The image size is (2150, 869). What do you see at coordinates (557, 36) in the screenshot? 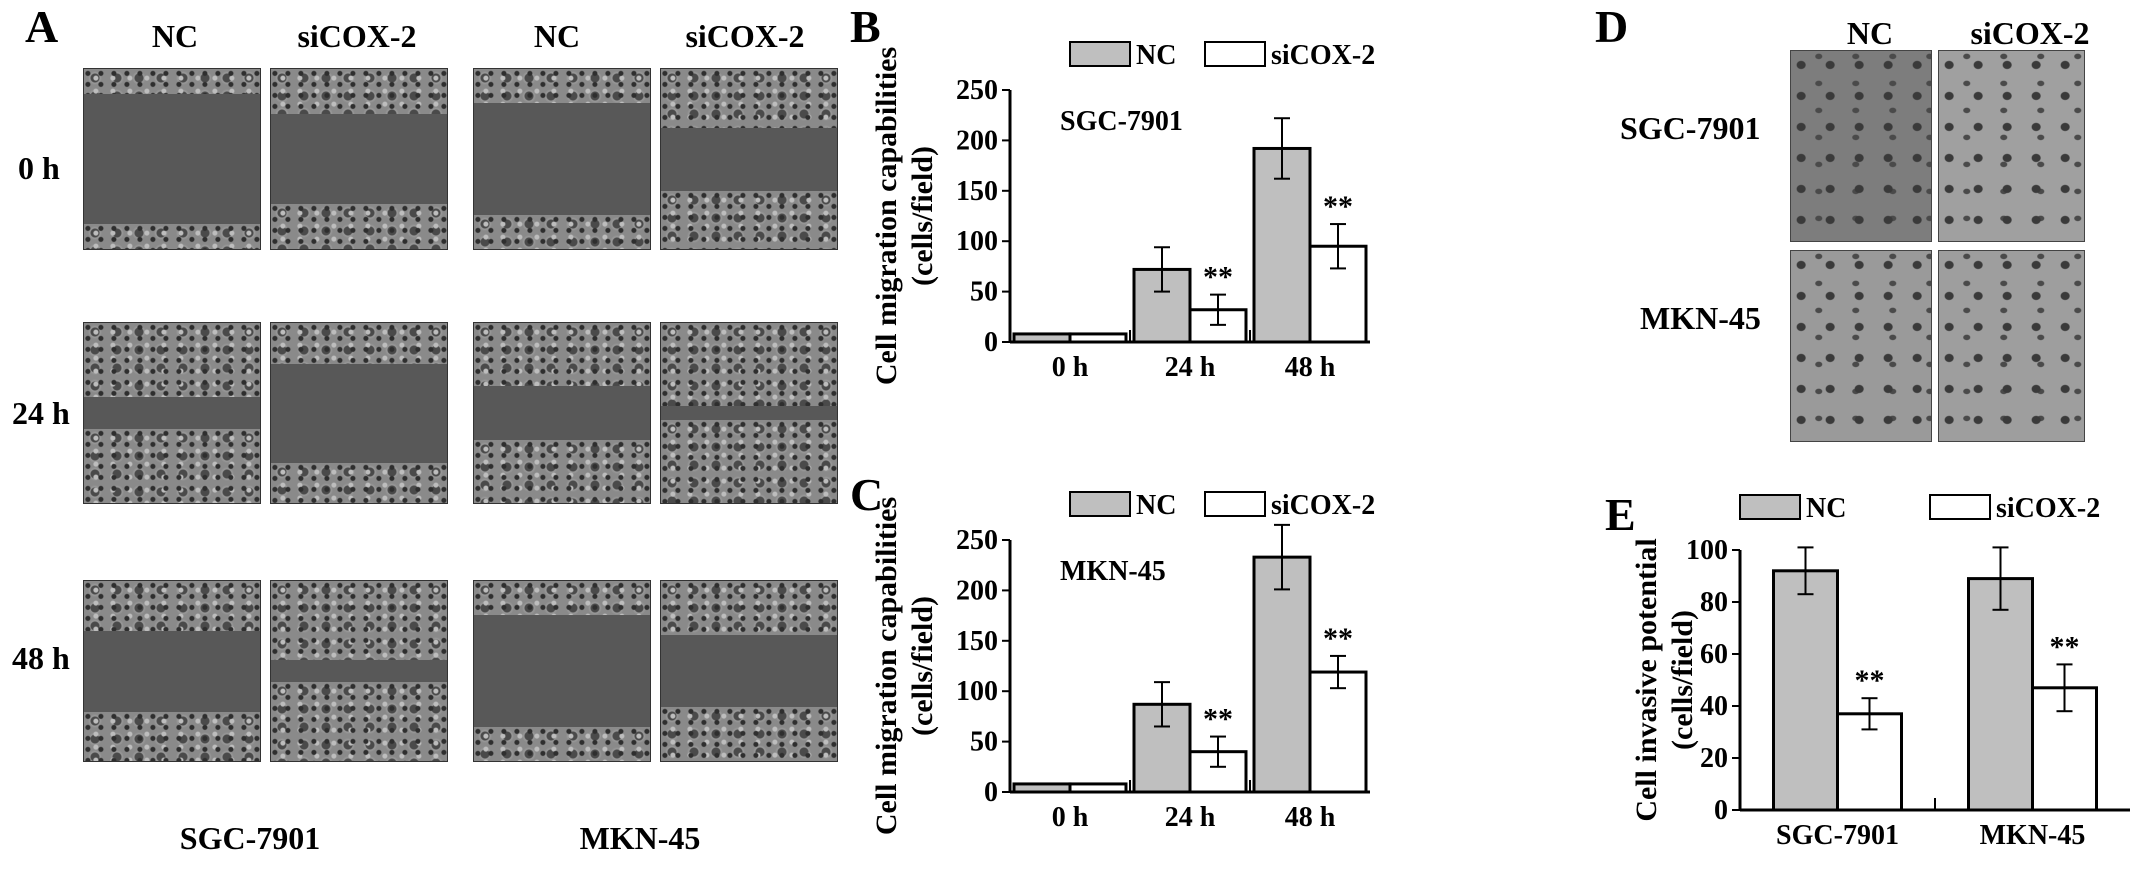
I see `scratch-col-header-nc-mkn: NC` at bounding box center [557, 36].